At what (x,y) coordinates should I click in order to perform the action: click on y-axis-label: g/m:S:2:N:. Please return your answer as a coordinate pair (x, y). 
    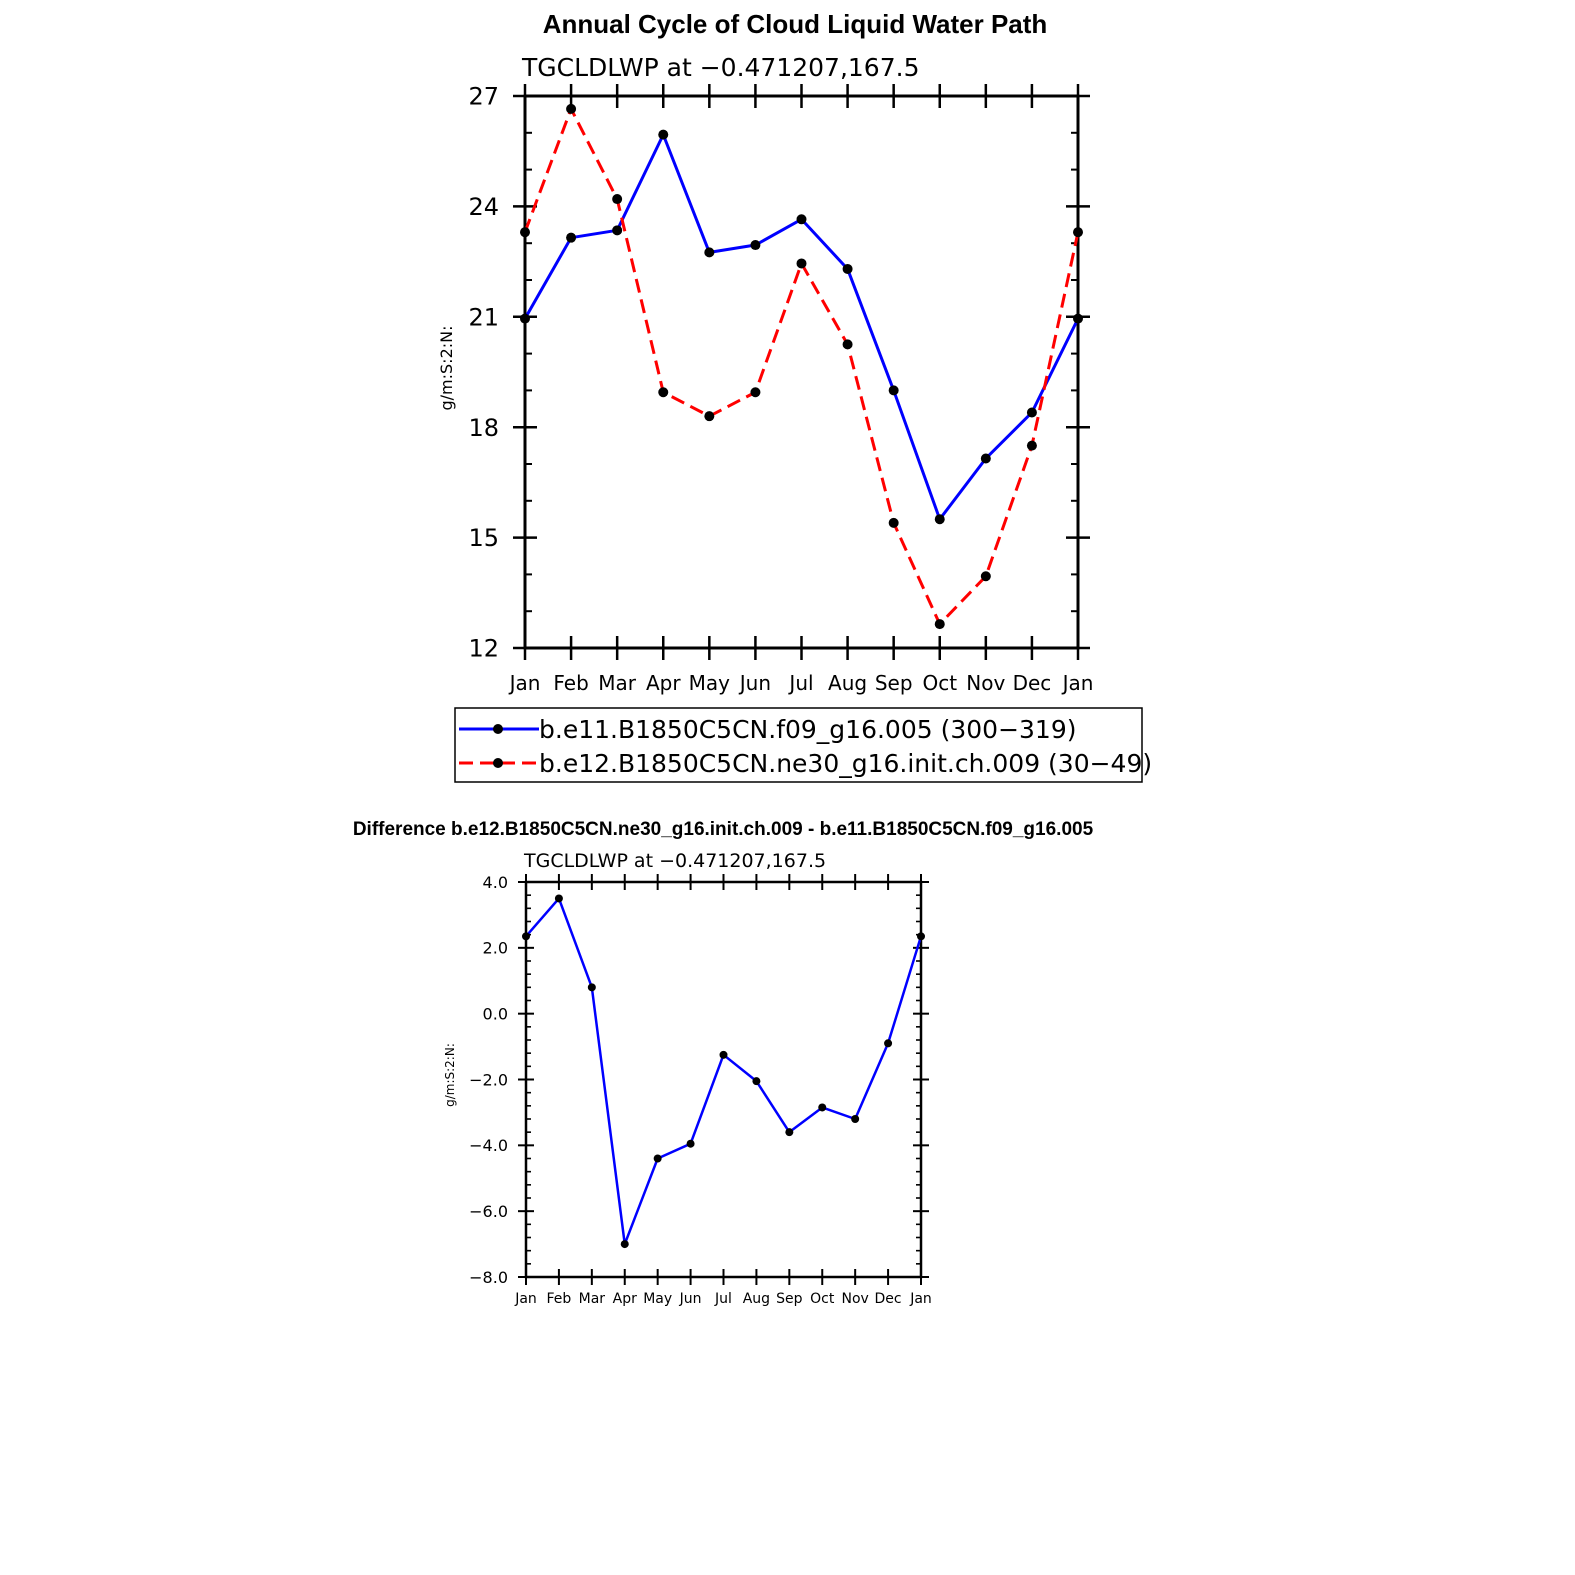
    Looking at the image, I should click on (446, 368).